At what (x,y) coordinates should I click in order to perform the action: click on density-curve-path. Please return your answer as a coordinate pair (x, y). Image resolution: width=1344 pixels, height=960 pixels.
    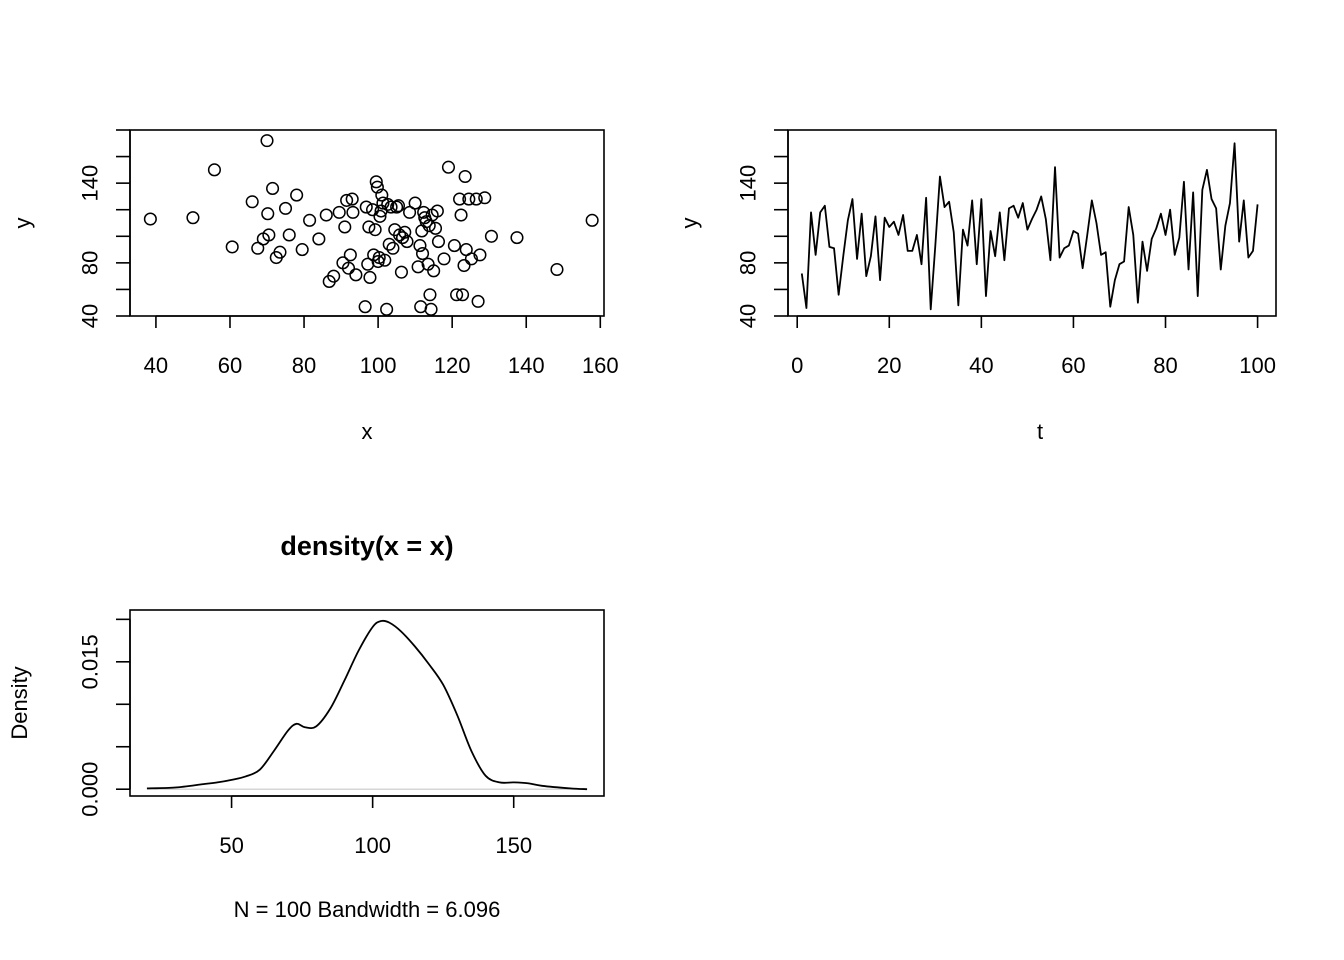
    Looking at the image, I should click on (367, 705).